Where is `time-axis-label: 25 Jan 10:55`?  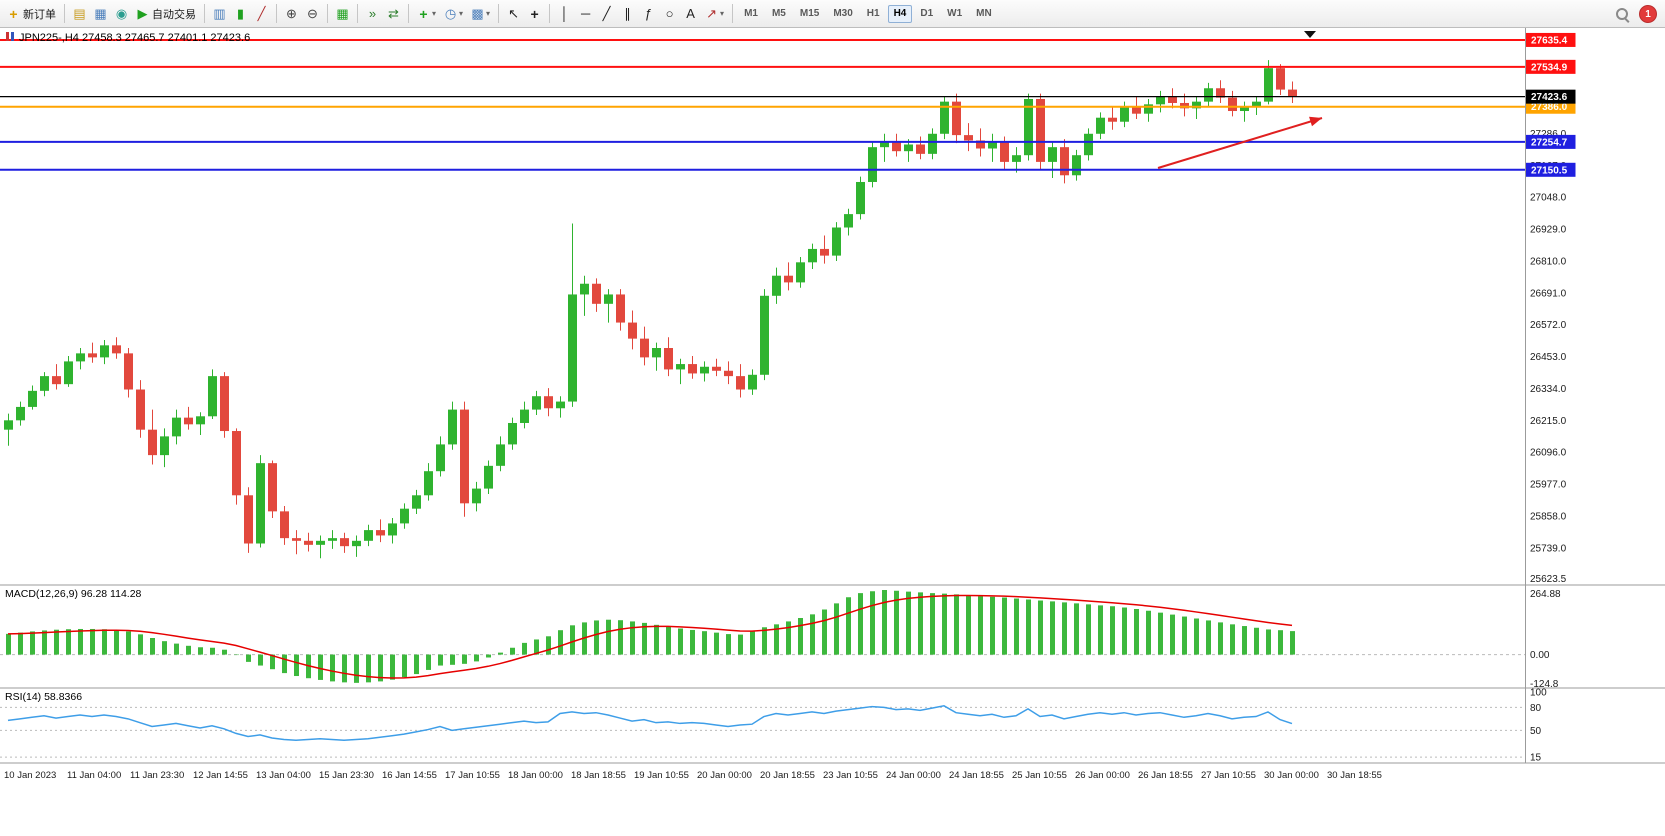
time-axis-label: 25 Jan 10:55 is located at coordinates (1039, 775).